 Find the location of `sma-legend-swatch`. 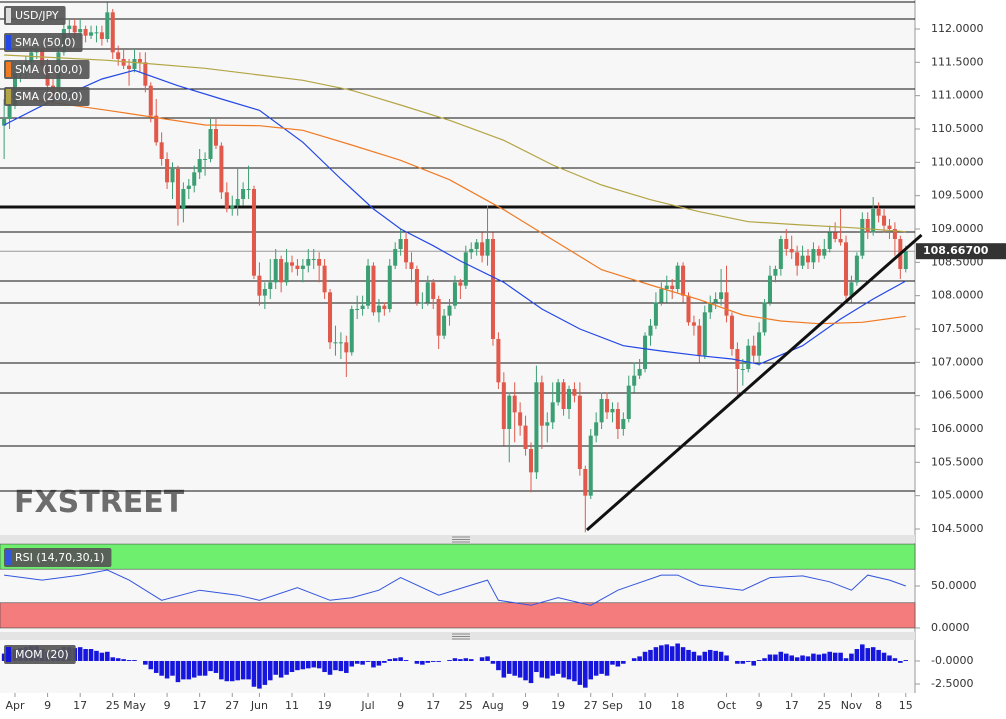

sma-legend-swatch is located at coordinates (8, 69).